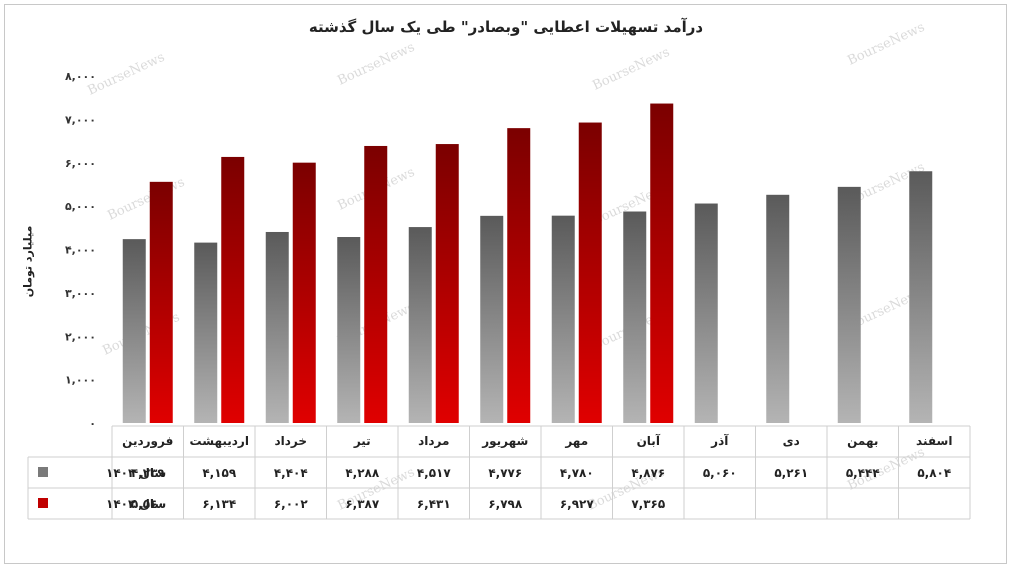  Describe the element at coordinates (80, 250) in the screenshot. I see `y-tick-label: ۴,۰۰۰` at that location.